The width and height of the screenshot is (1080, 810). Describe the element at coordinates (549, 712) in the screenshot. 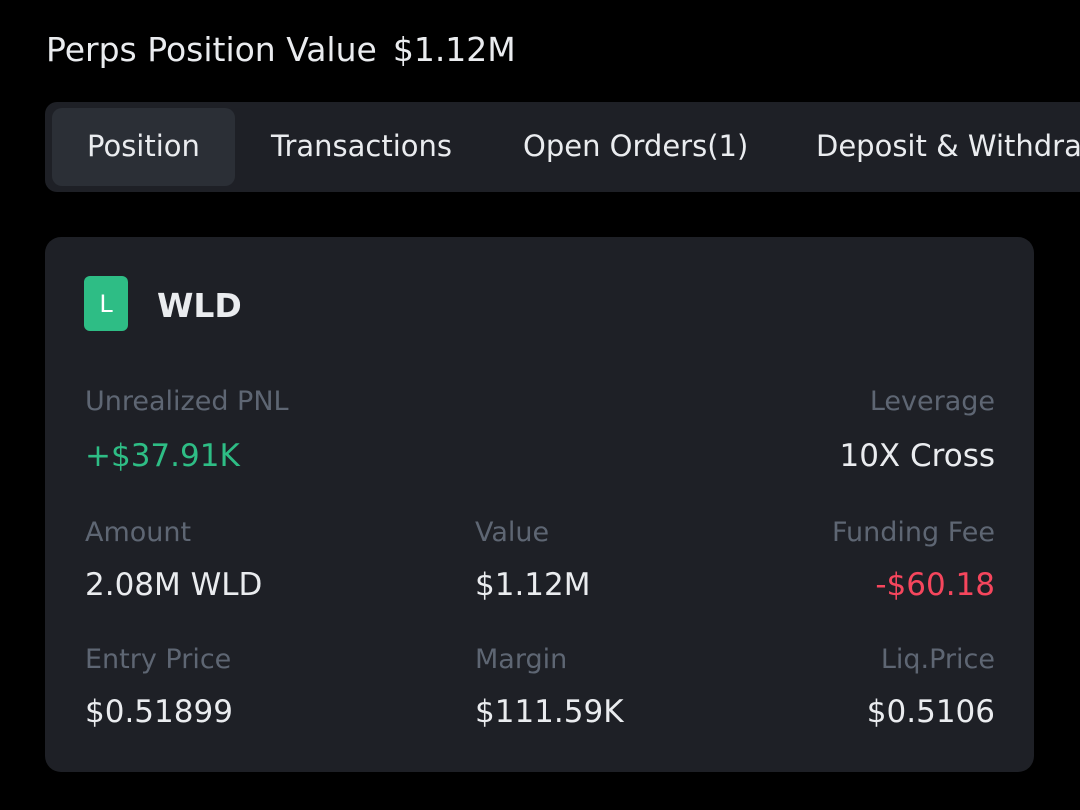

I see `field-value: $111.59K` at that location.